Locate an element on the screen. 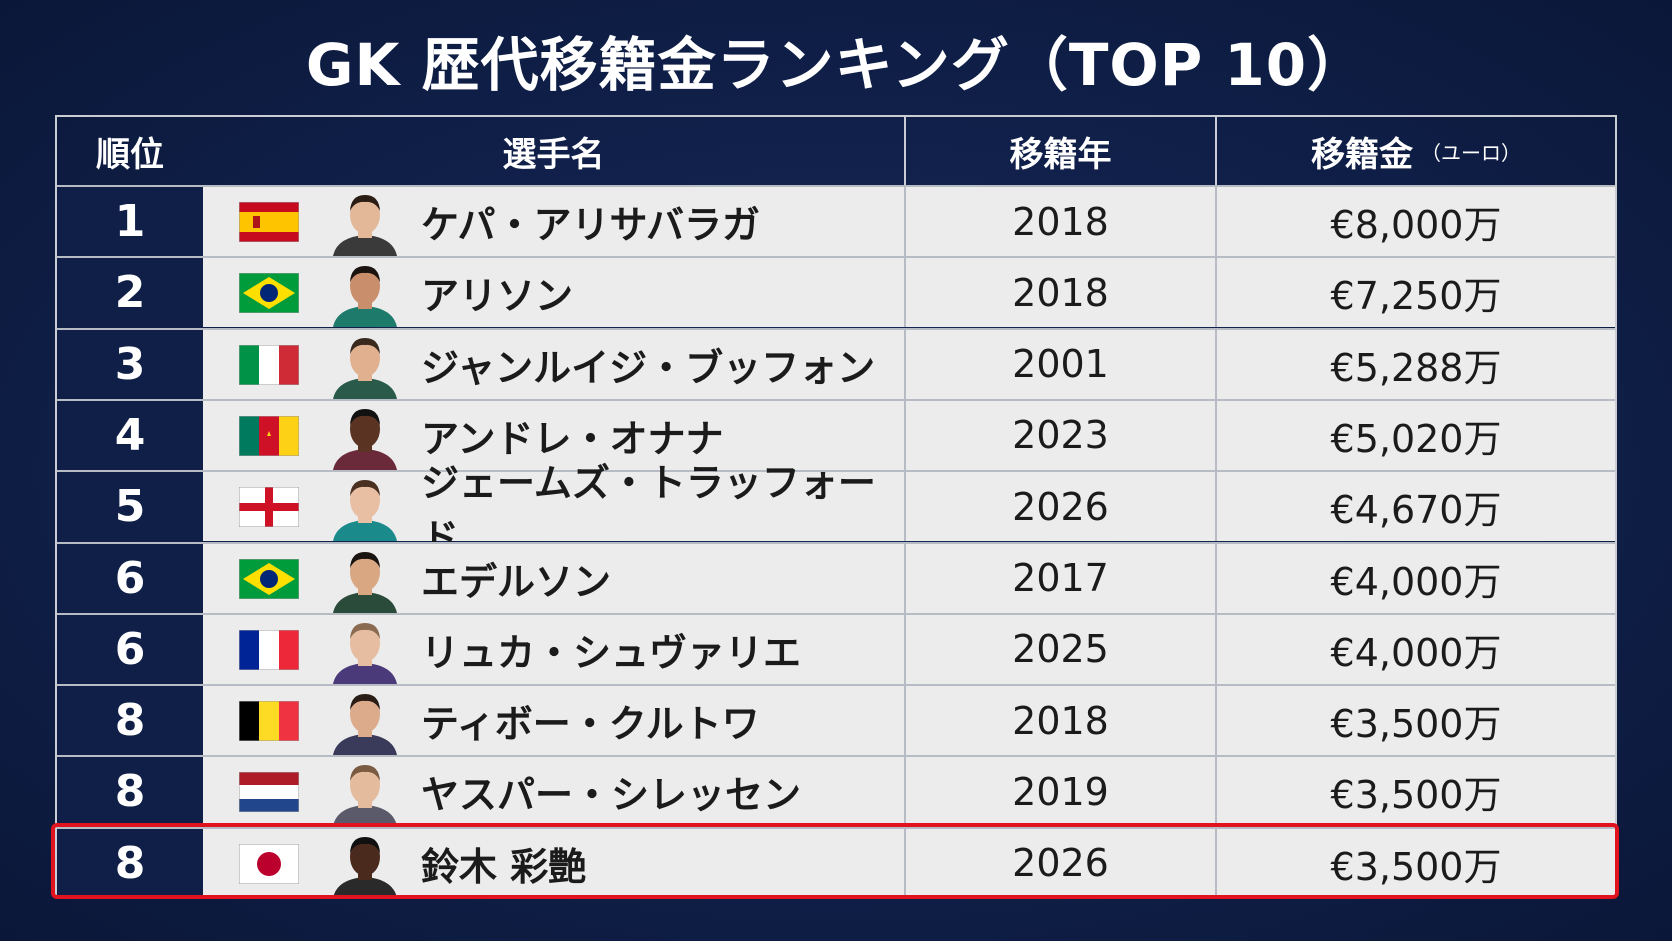 The height and width of the screenshot is (941, 1672). player-cell: ケパ・アリサバラガ is located at coordinates (554, 221).